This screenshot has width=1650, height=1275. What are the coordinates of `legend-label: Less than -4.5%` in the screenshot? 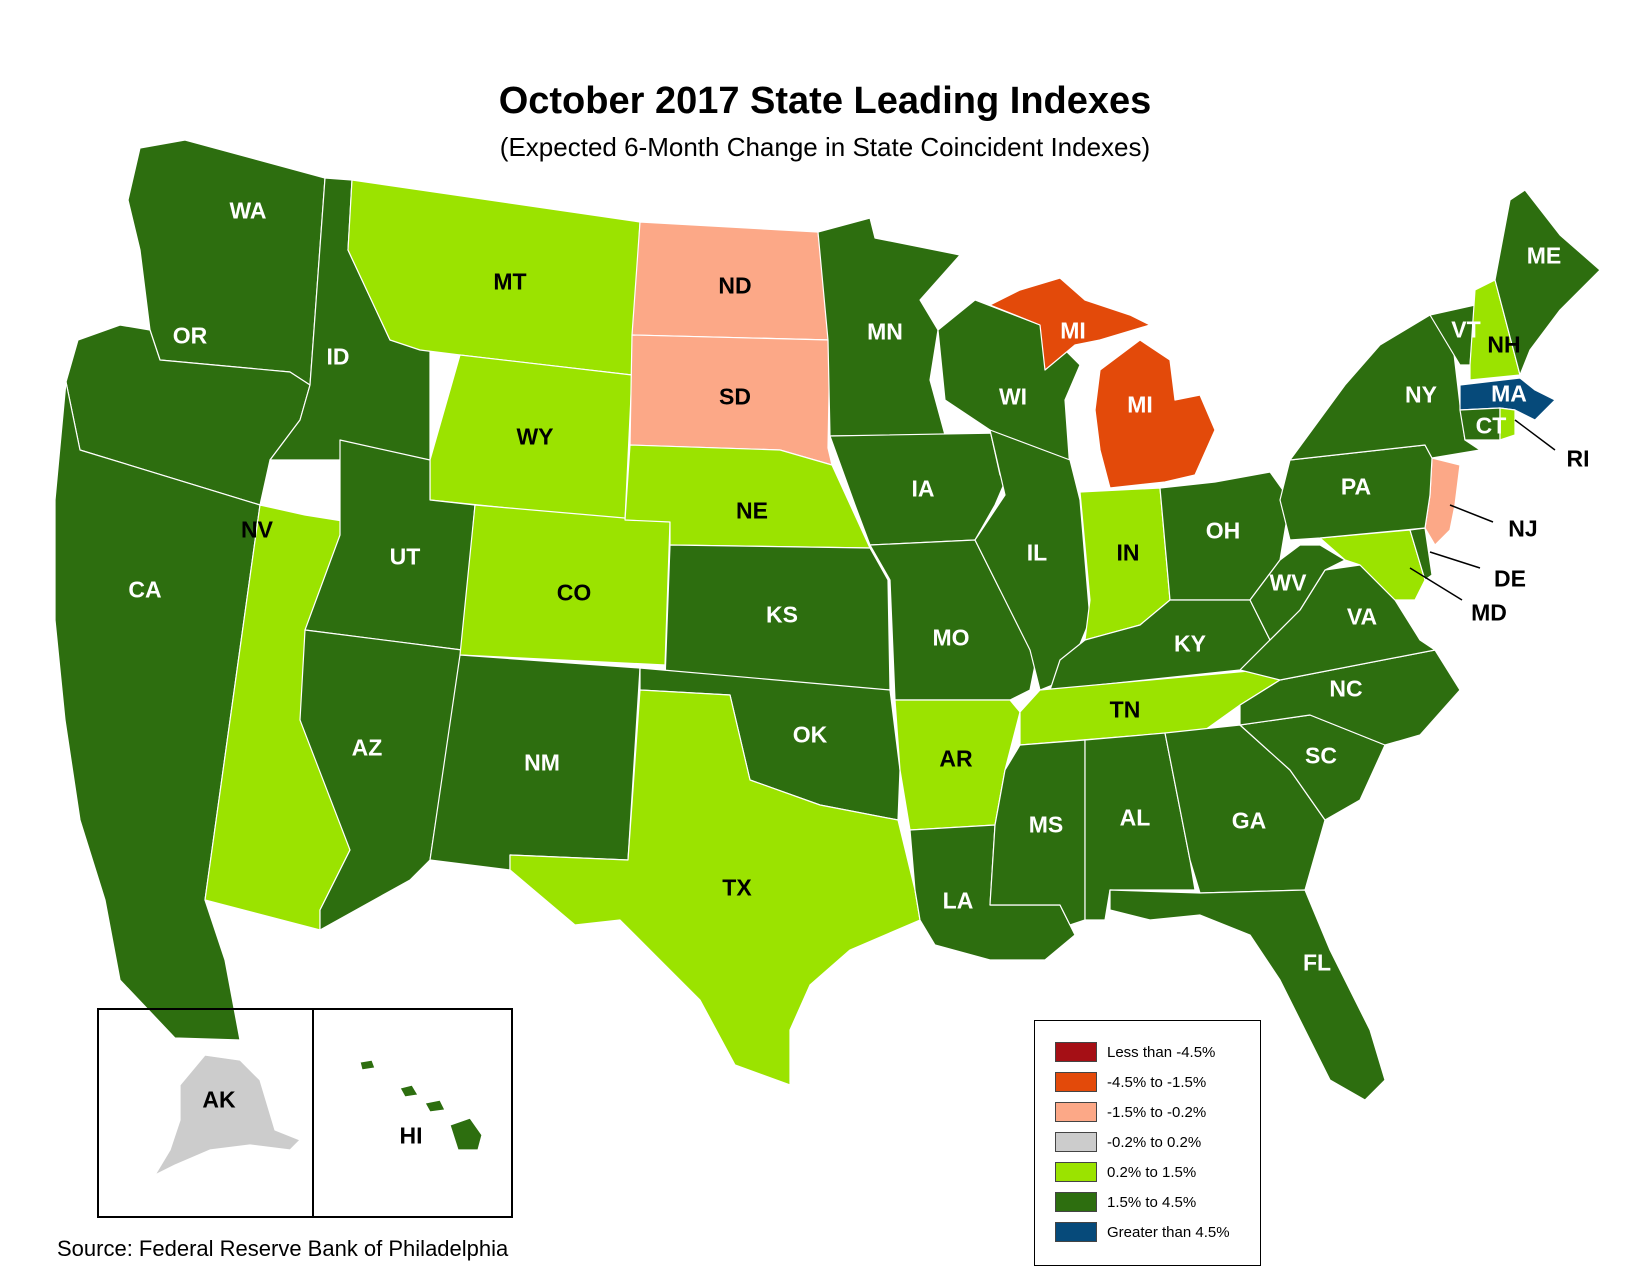 It's located at (1161, 1052).